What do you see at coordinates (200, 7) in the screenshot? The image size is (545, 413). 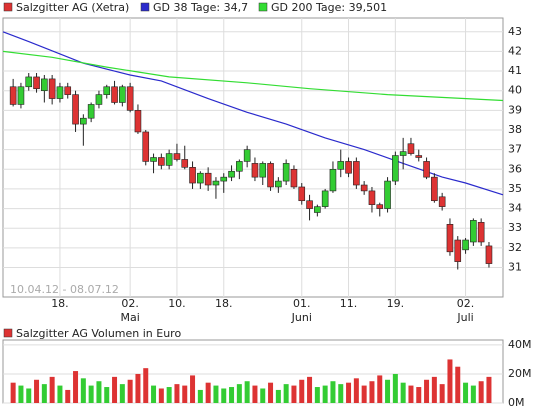 I see `legend-label: GD 38 Tage: 34,7` at bounding box center [200, 7].